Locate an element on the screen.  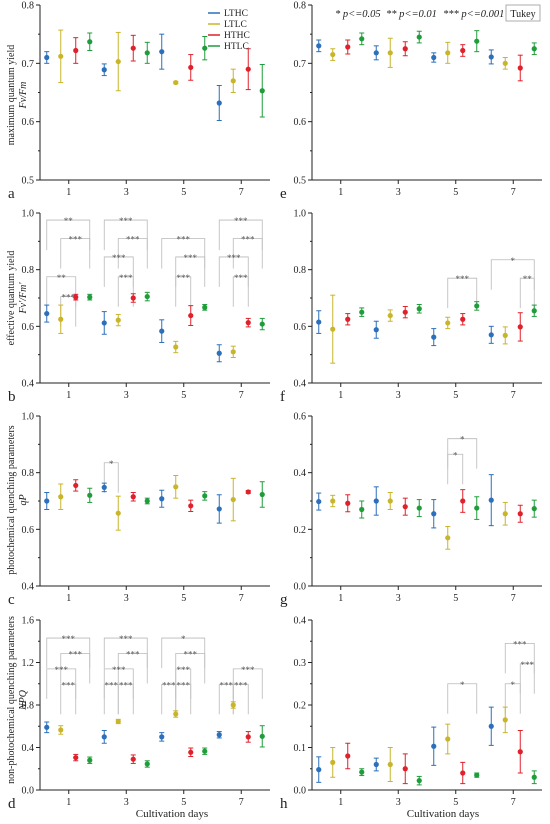
y-tick-label-c: 0.4 is located at coordinates (28, 587).